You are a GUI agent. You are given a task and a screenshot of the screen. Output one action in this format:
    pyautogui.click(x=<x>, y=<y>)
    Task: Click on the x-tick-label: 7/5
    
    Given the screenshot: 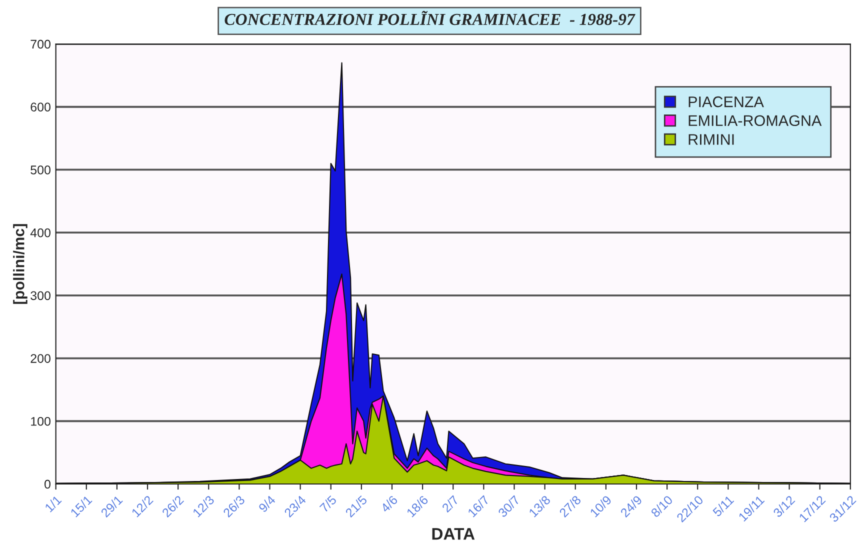 What is the action you would take?
    pyautogui.click(x=328, y=503)
    